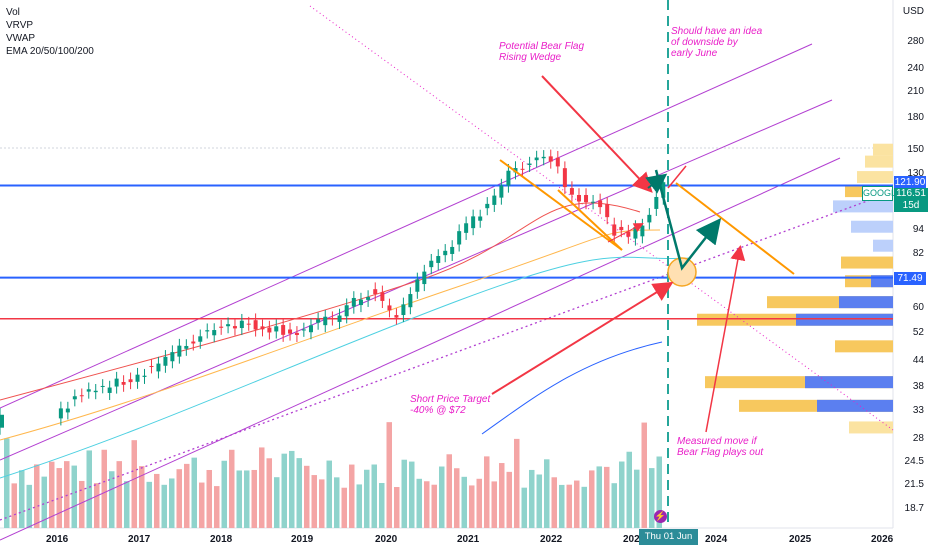  What do you see at coordinates (634, 539) in the screenshot?
I see `year-tick-label: 2023` at bounding box center [634, 539].